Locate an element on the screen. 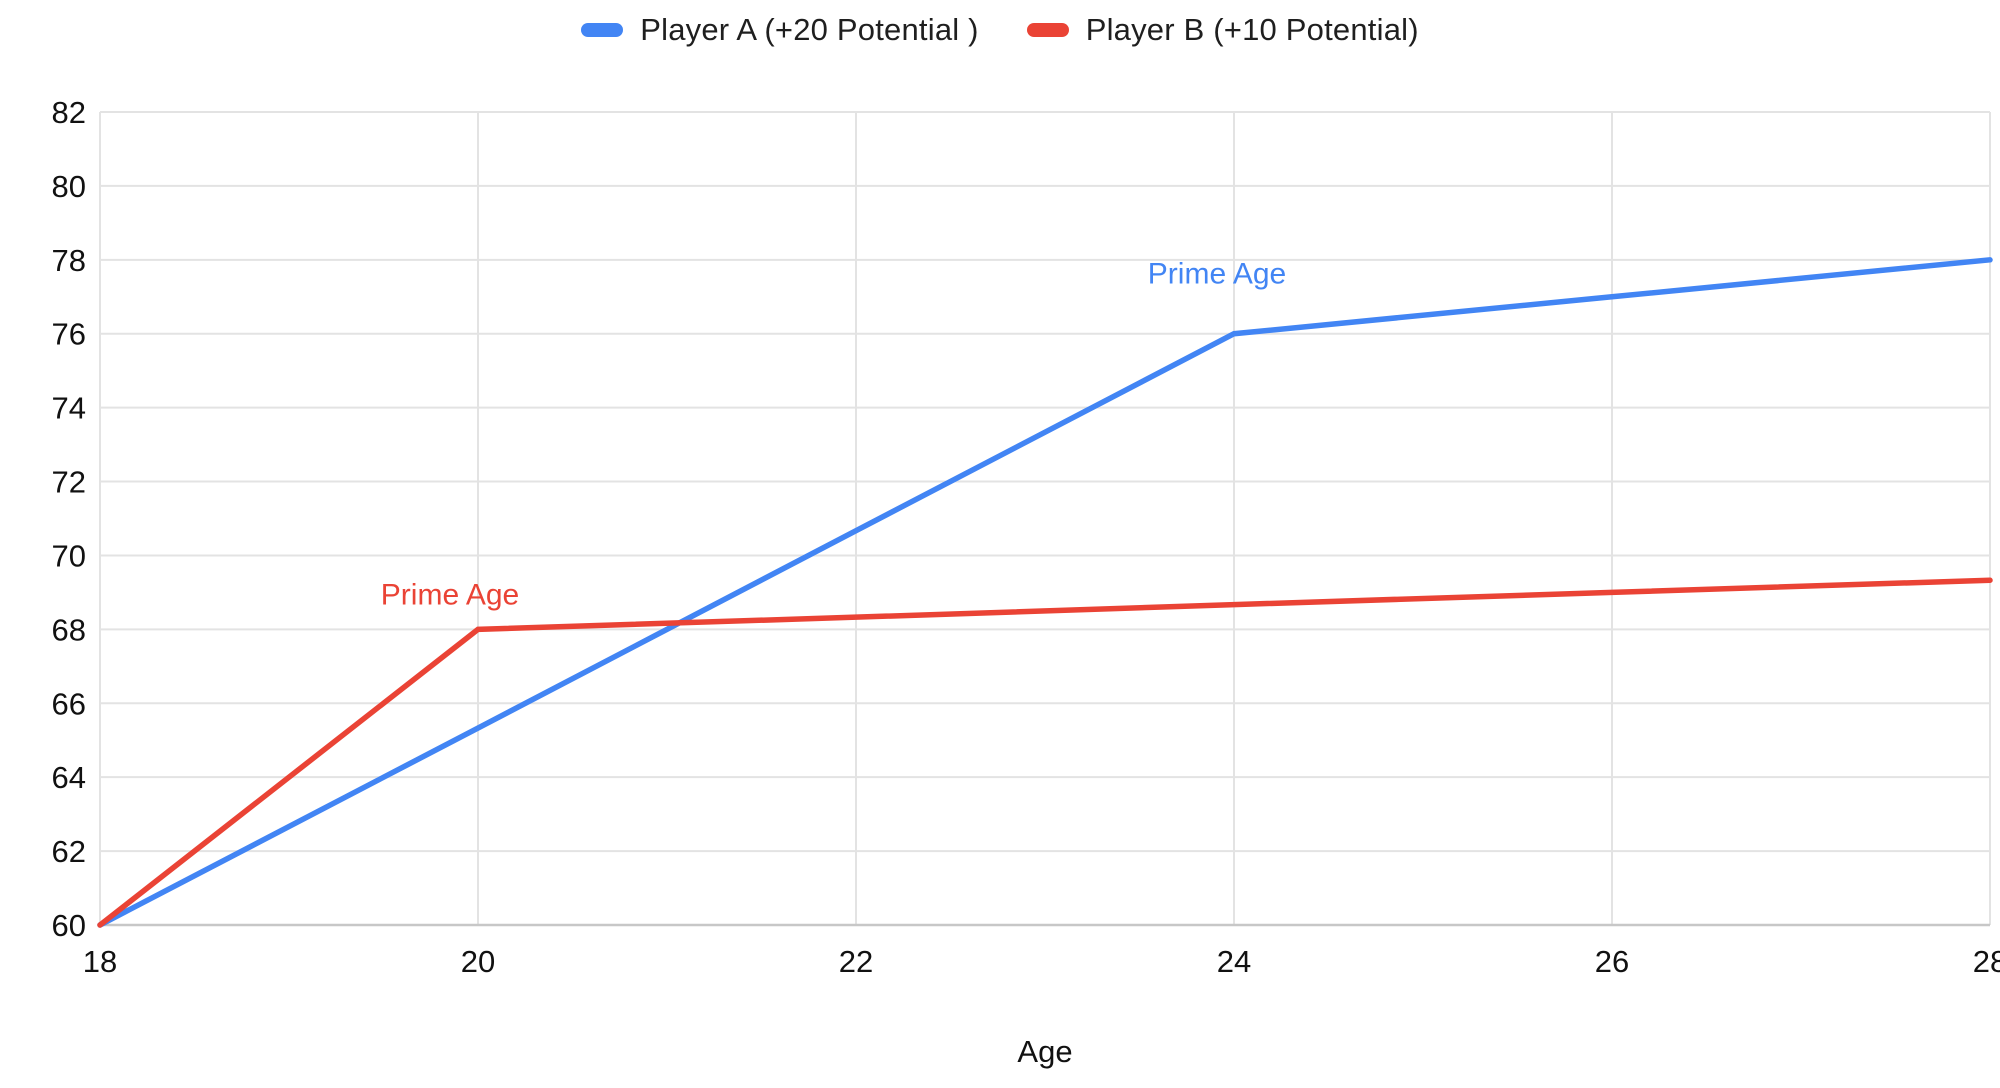 This screenshot has height=1088, width=2000. x-tick-label: 26 is located at coordinates (1612, 961).